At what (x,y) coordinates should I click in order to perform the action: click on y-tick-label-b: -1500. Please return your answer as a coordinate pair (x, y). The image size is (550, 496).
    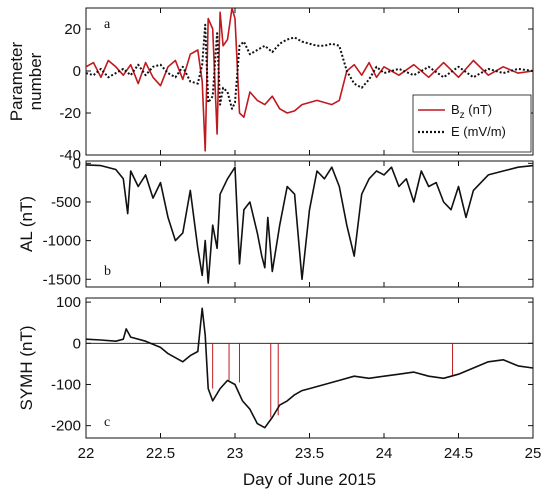
    Looking at the image, I should click on (62, 279).